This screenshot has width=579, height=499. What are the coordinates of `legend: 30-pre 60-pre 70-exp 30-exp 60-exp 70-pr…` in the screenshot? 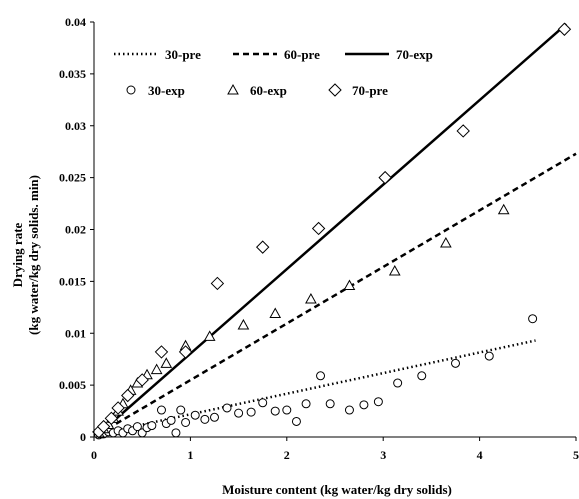 It's located at (273, 72).